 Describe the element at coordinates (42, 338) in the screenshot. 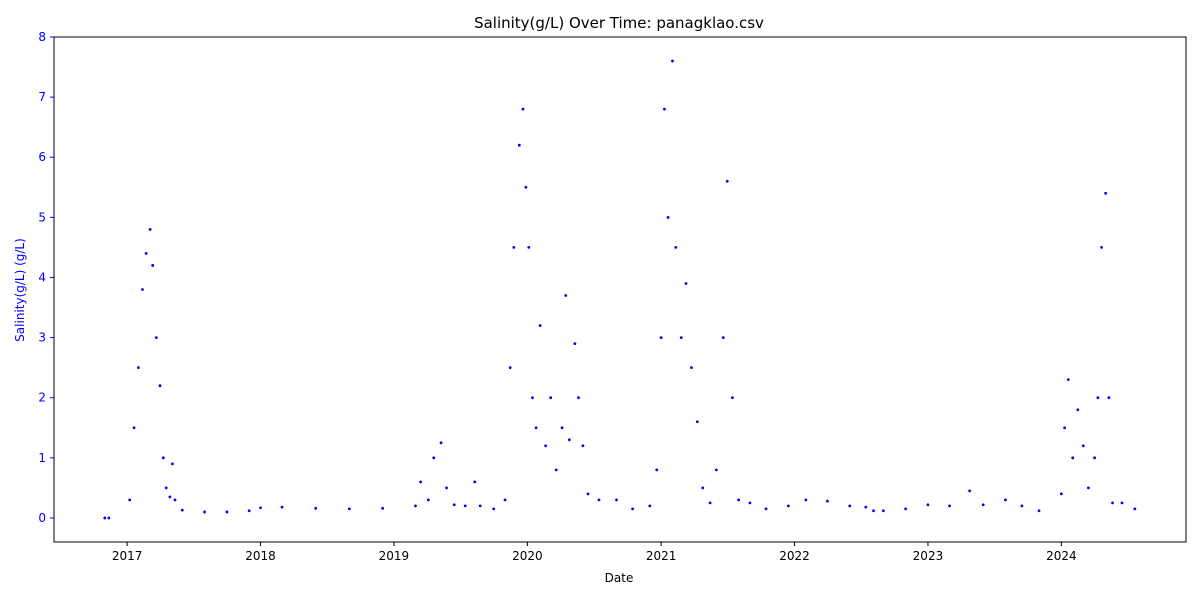

I see `y-tick-label: 3` at that location.